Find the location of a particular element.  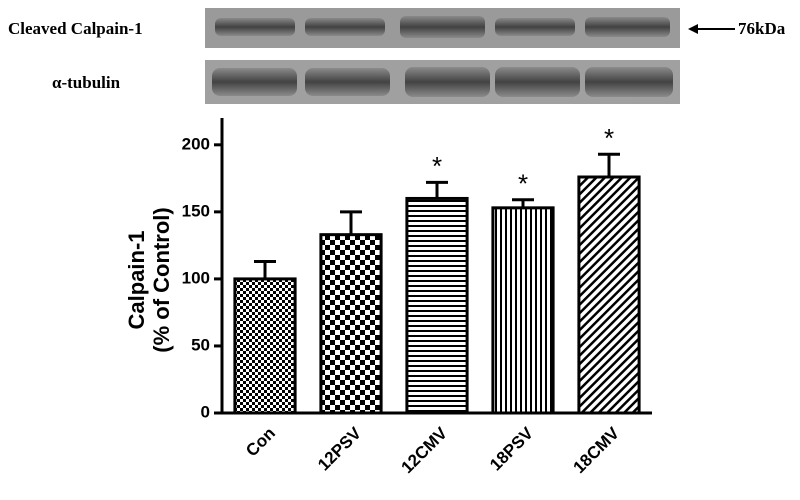

y-tick-label: 200 is located at coordinates (196, 143).